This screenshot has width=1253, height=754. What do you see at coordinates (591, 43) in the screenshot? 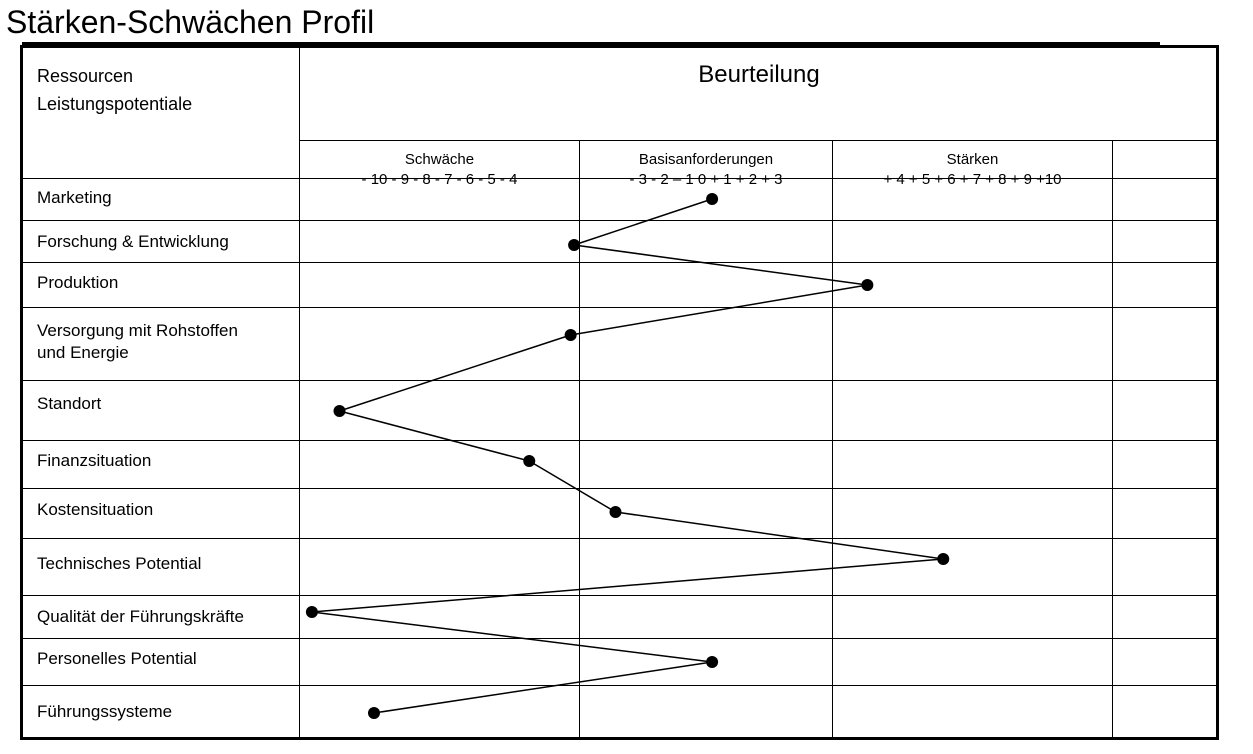
I see `title-underline` at bounding box center [591, 43].